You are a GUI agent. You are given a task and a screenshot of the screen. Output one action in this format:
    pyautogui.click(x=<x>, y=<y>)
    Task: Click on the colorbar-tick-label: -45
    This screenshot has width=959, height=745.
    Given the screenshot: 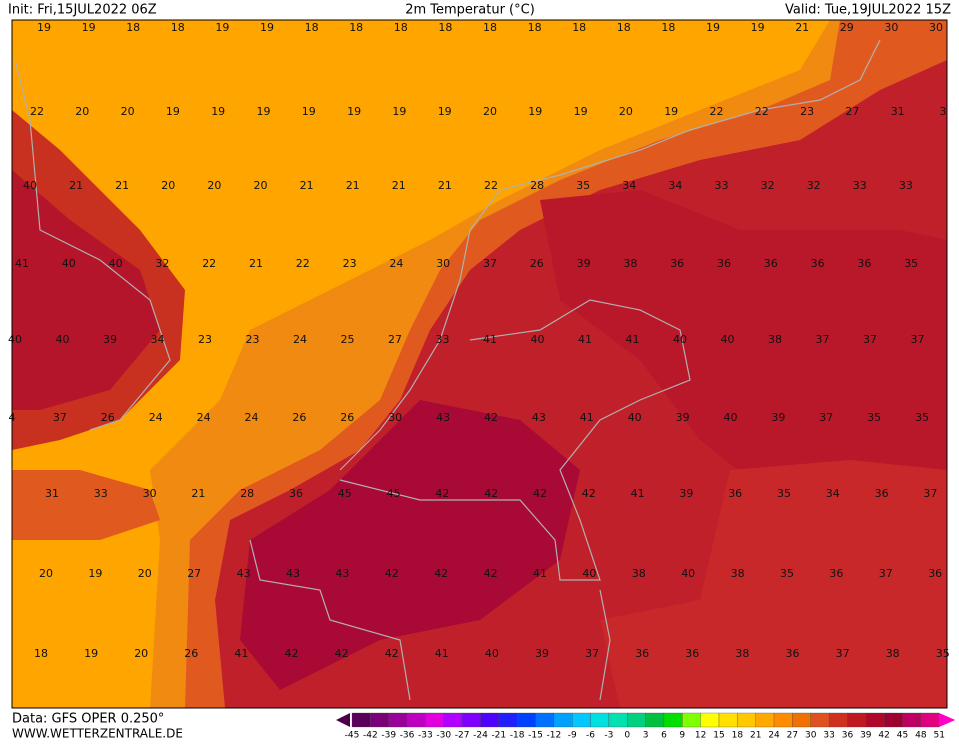 What is the action you would take?
    pyautogui.click(x=352, y=736)
    